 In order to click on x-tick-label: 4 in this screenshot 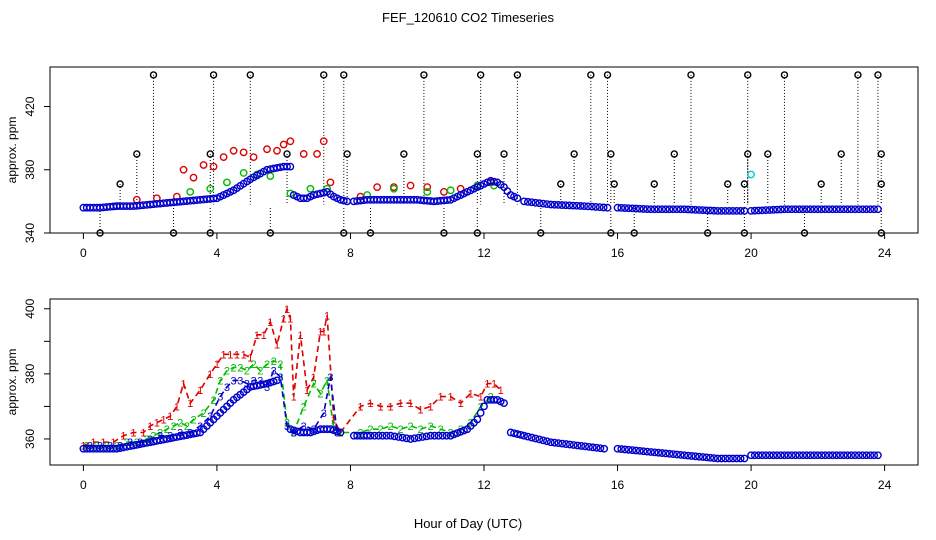, I will do `click(217, 485)`.